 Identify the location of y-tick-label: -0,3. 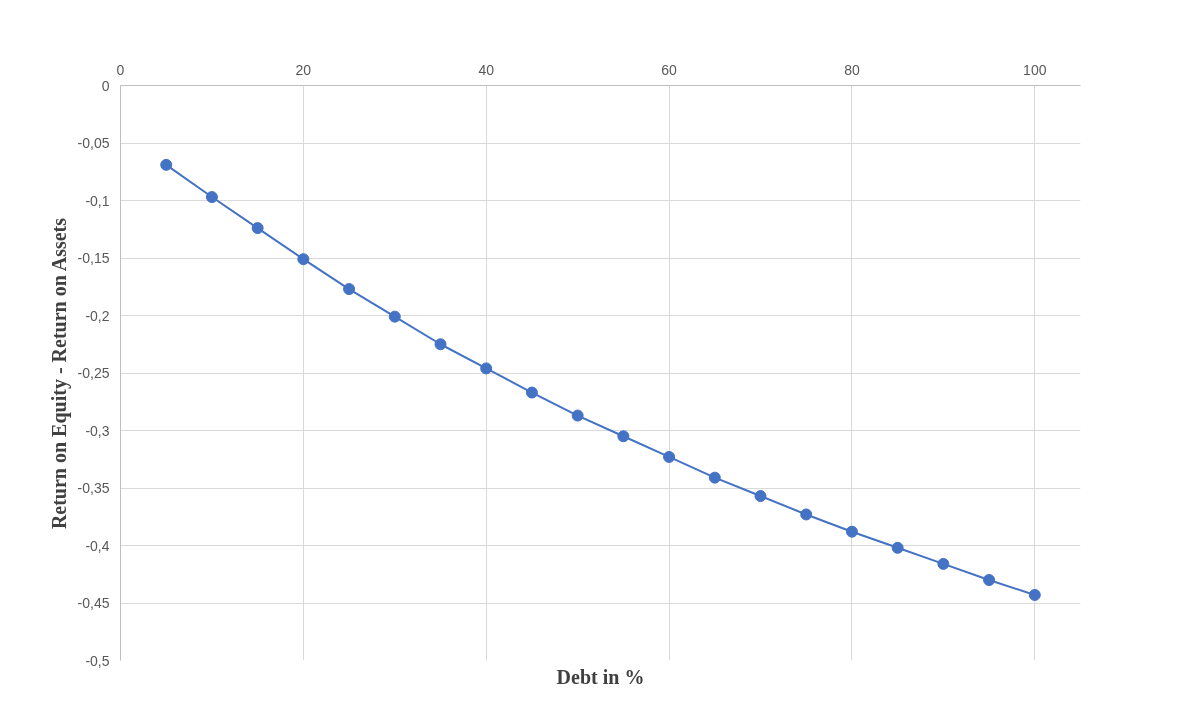
(97, 430).